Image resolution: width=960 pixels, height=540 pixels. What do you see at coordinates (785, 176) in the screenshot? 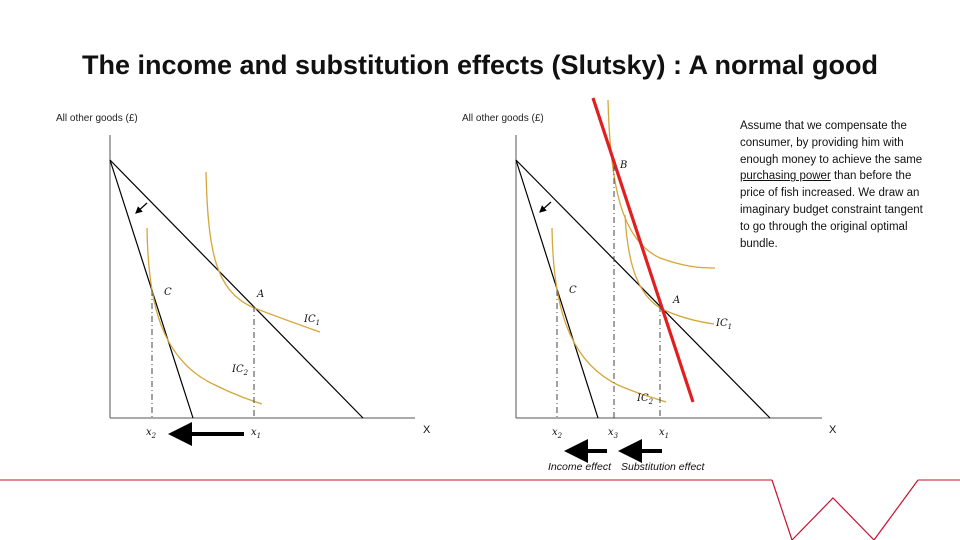
I see `note-text-underlined: purchasing power` at bounding box center [785, 176].